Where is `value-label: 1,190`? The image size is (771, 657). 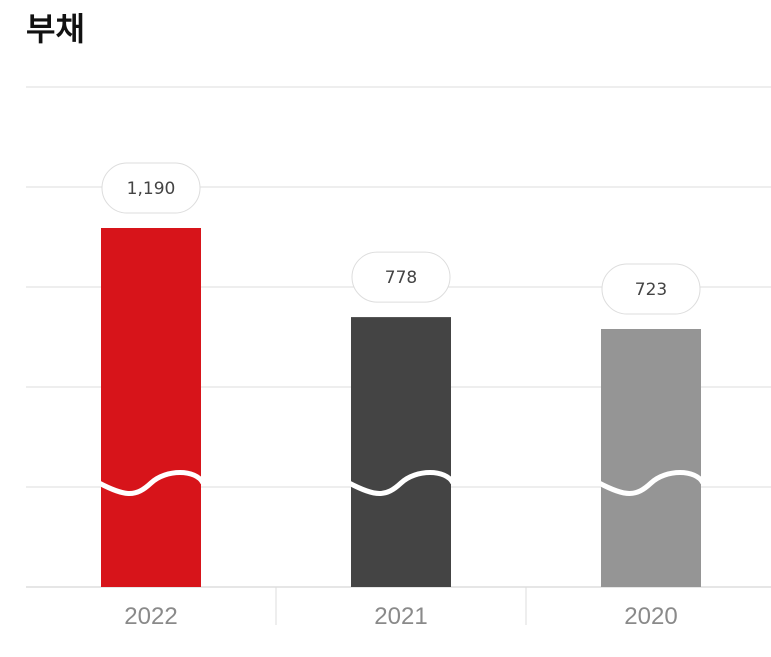
value-label: 1,190 is located at coordinates (151, 189).